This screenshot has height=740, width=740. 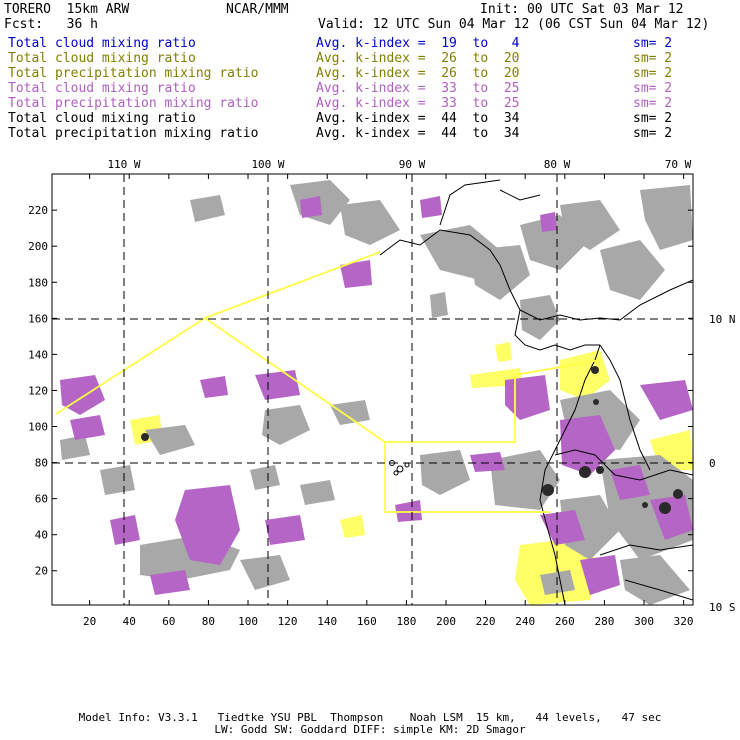 What do you see at coordinates (406, 621) in the screenshot?
I see `x-tick-label: 180` at bounding box center [406, 621].